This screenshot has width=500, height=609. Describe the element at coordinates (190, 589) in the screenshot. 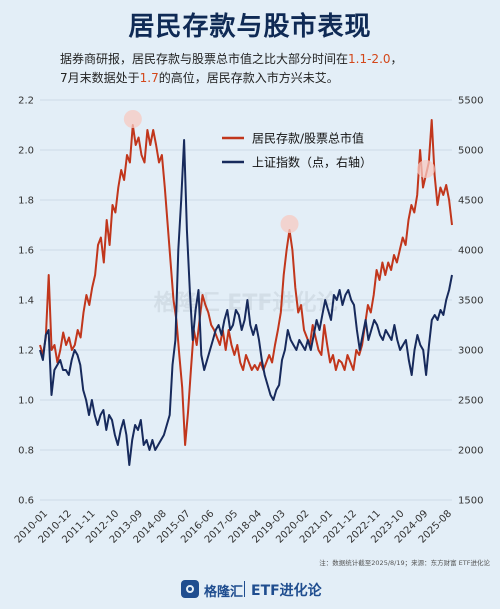

I see `brand-logo-icon` at that location.